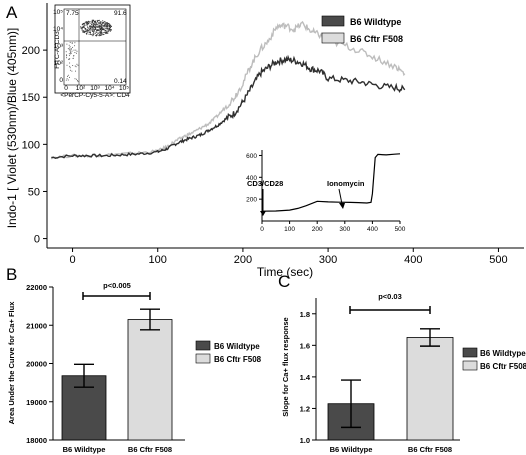 This screenshot has height=455, width=526. Describe the element at coordinates (150, 380) in the screenshot. I see `b-bar-cftr` at that location.